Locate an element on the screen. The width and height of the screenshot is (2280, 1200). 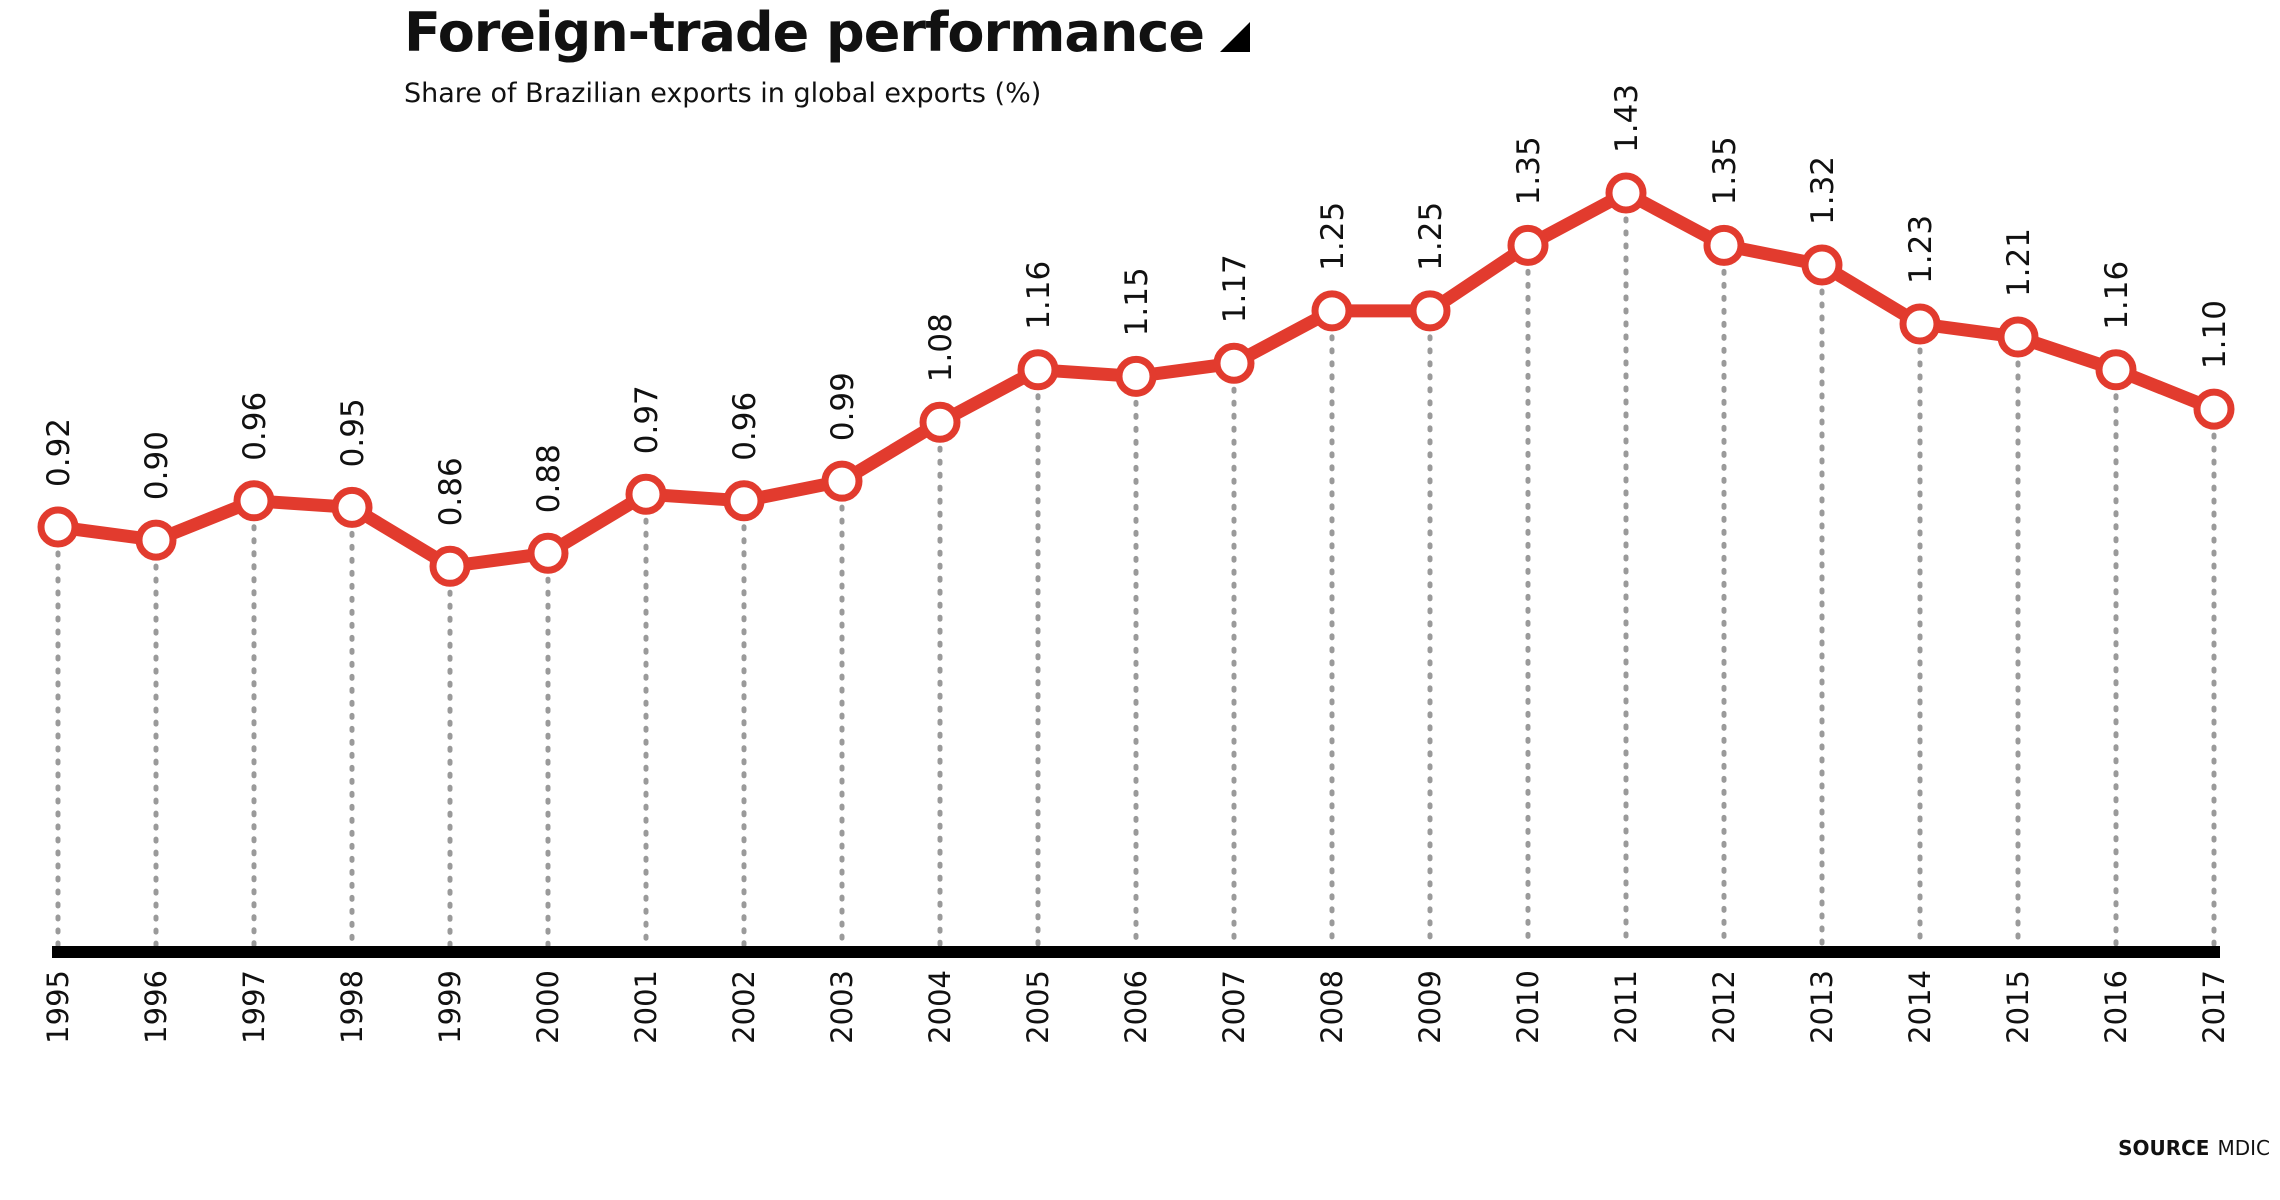
value-label-1996: 0.90 is located at coordinates (157, 465).